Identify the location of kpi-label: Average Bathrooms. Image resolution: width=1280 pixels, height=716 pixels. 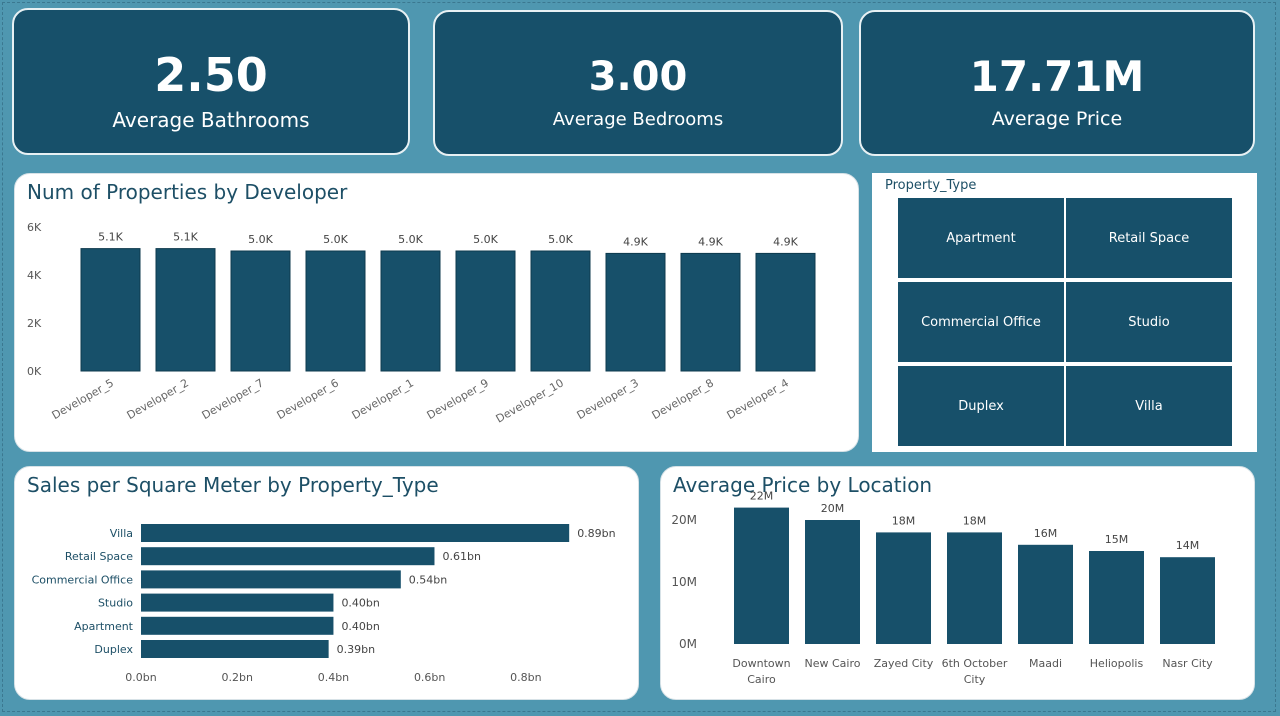
(211, 120).